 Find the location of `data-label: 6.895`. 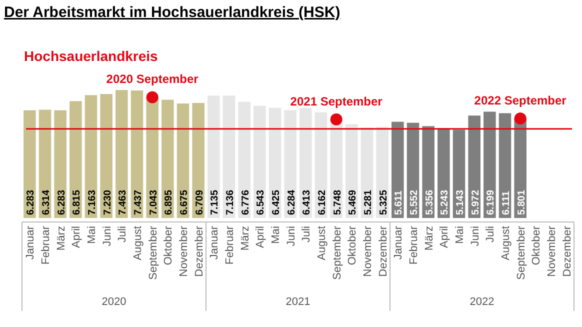

data-label: 6.895 is located at coordinates (169, 202).